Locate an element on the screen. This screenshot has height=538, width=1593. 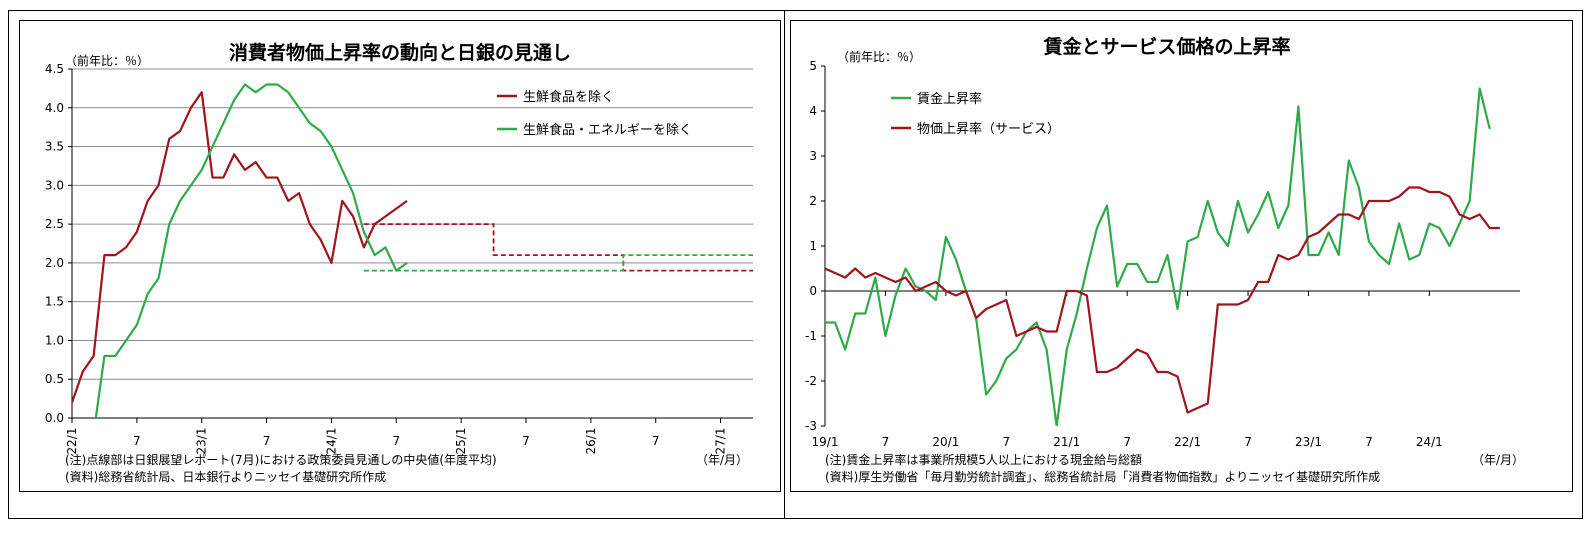
y-tick-label: 1 is located at coordinates (813, 246).